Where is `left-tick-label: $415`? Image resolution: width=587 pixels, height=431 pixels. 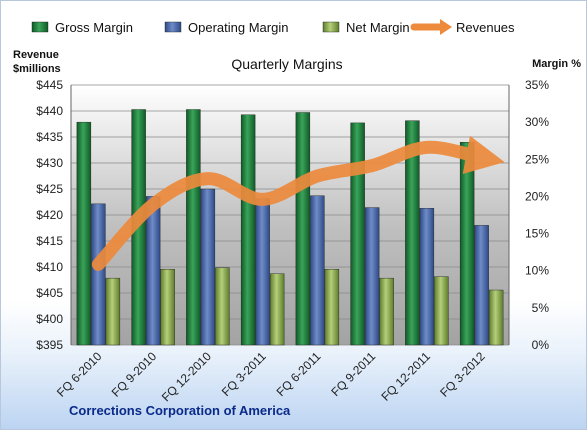 left-tick-label: $415 is located at coordinates (49, 241).